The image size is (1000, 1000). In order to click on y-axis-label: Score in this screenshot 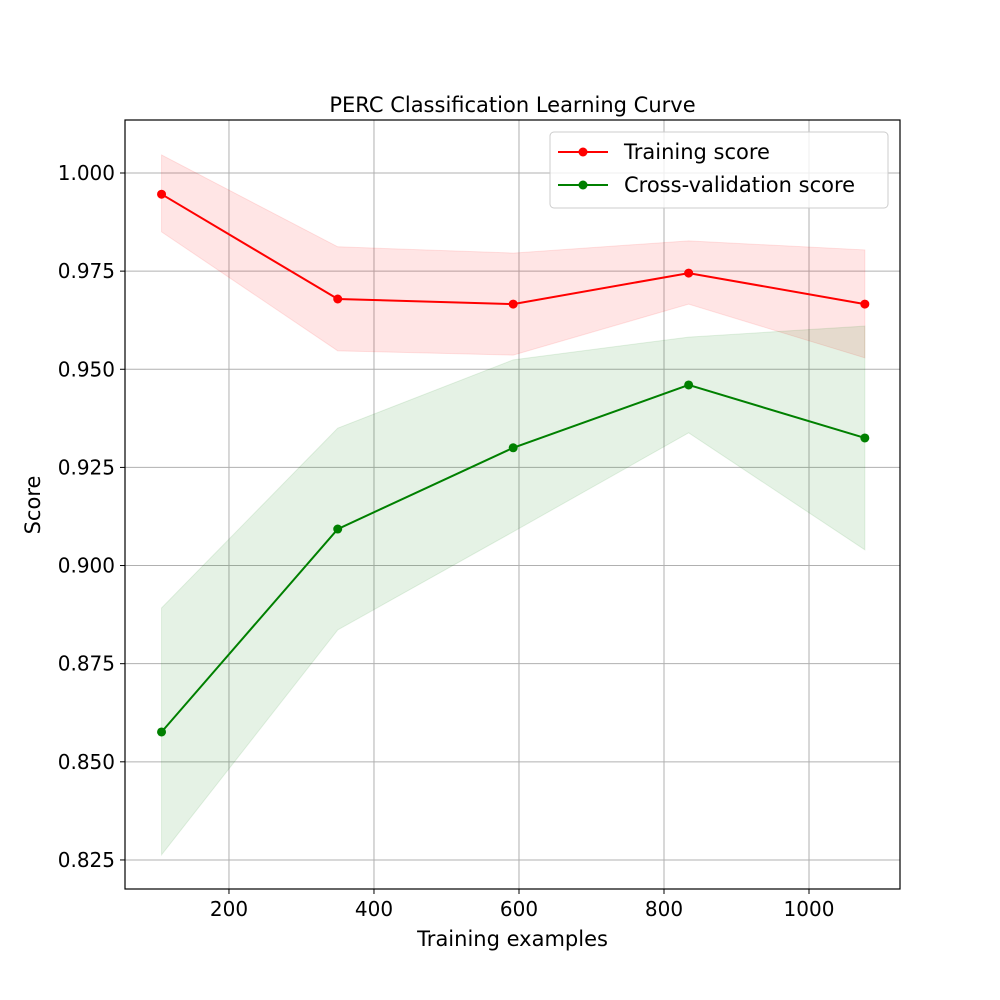, I will do `click(33, 505)`.